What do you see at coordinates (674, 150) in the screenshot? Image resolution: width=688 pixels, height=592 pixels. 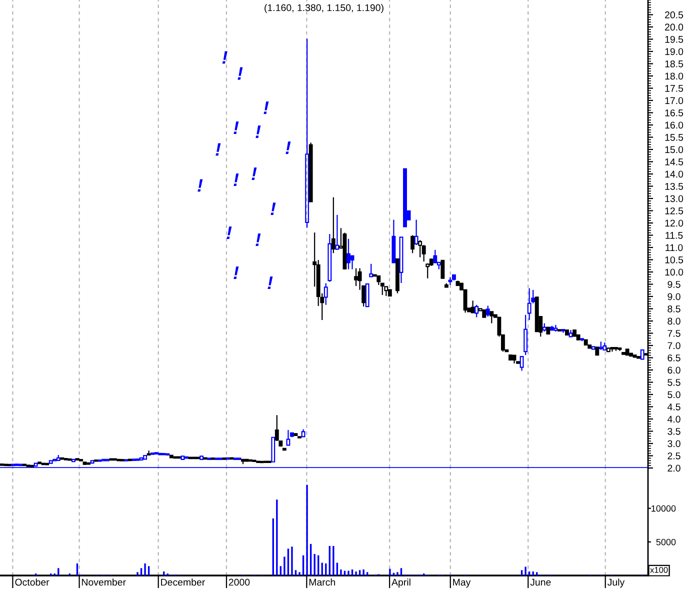 I see `y-tick-label: 15.0` at bounding box center [674, 150].